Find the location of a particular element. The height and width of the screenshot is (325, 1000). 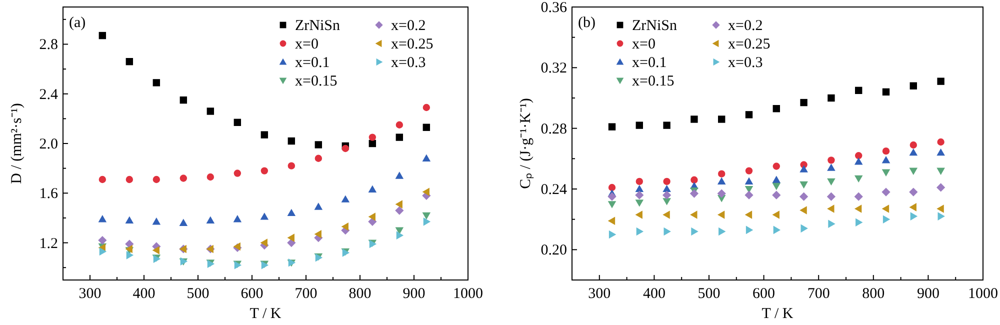

x-tick-label: 500 is located at coordinates (198, 294).